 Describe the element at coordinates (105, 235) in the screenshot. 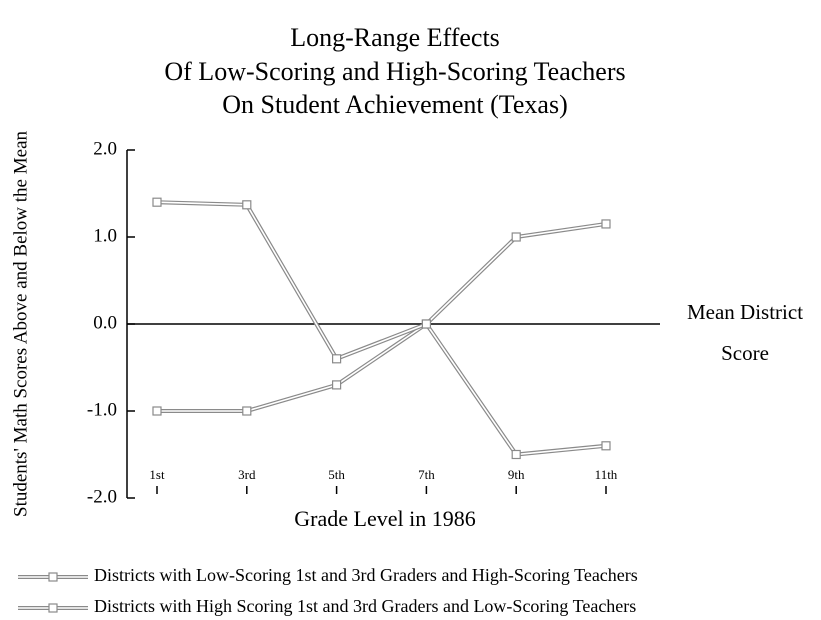

I see `y-tick-label: 1.0` at that location.